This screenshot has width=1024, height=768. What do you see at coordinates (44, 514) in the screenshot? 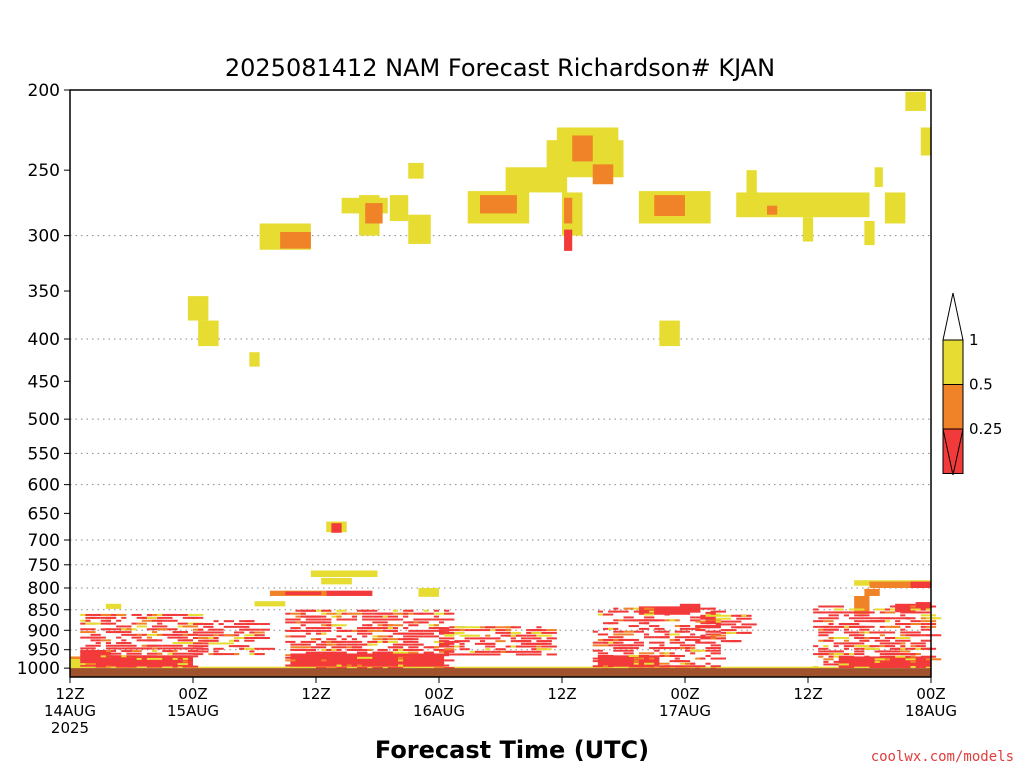
I see `y-tick-label-650: 650` at bounding box center [44, 514].